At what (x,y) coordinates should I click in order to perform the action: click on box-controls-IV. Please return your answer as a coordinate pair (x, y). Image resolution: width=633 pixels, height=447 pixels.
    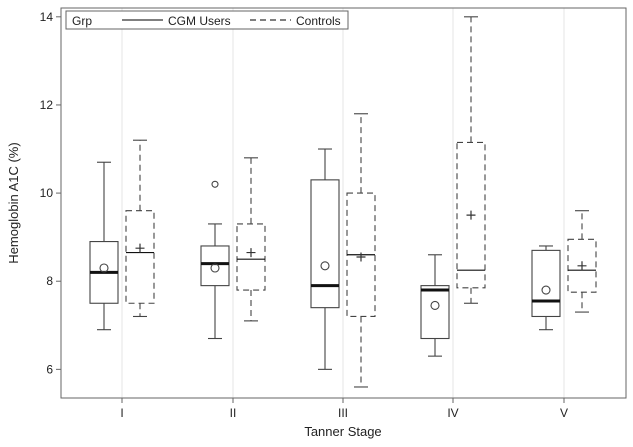
    Looking at the image, I should click on (471, 160).